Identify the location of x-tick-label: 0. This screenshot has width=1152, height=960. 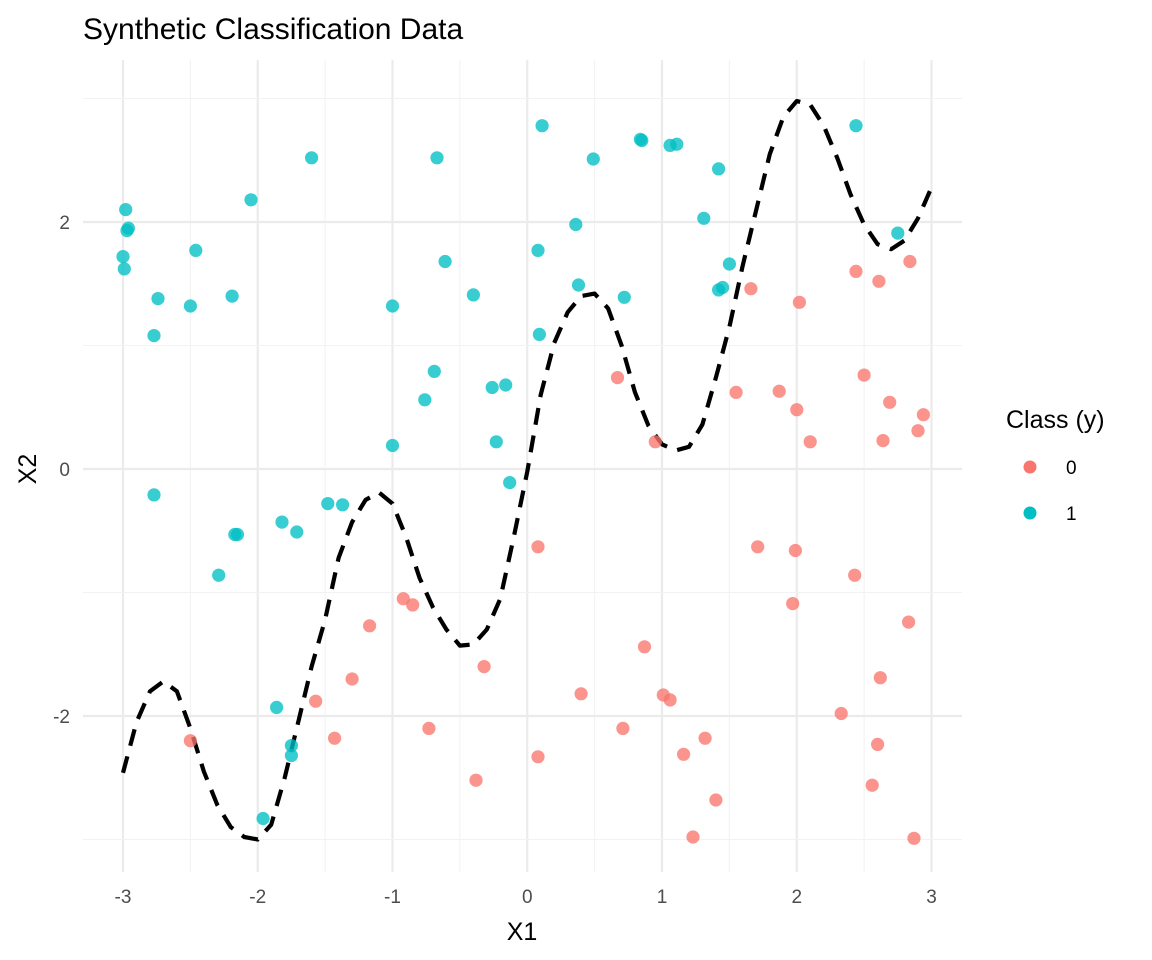
(527, 897).